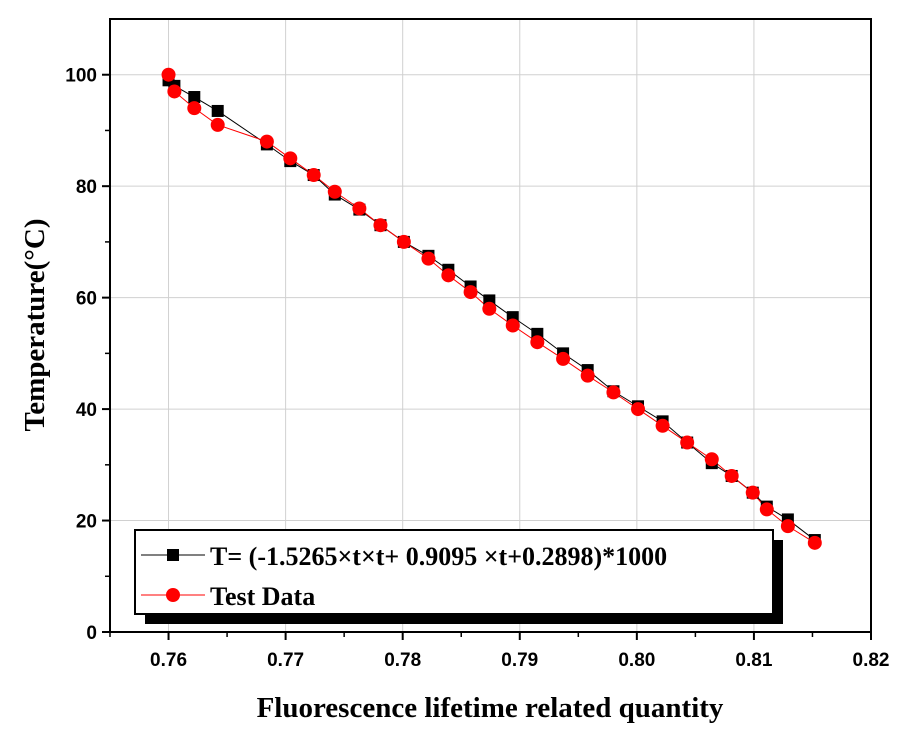 This screenshot has width=903, height=737. What do you see at coordinates (636, 660) in the screenshot?
I see `x-tick-label: 0.80` at bounding box center [636, 660].